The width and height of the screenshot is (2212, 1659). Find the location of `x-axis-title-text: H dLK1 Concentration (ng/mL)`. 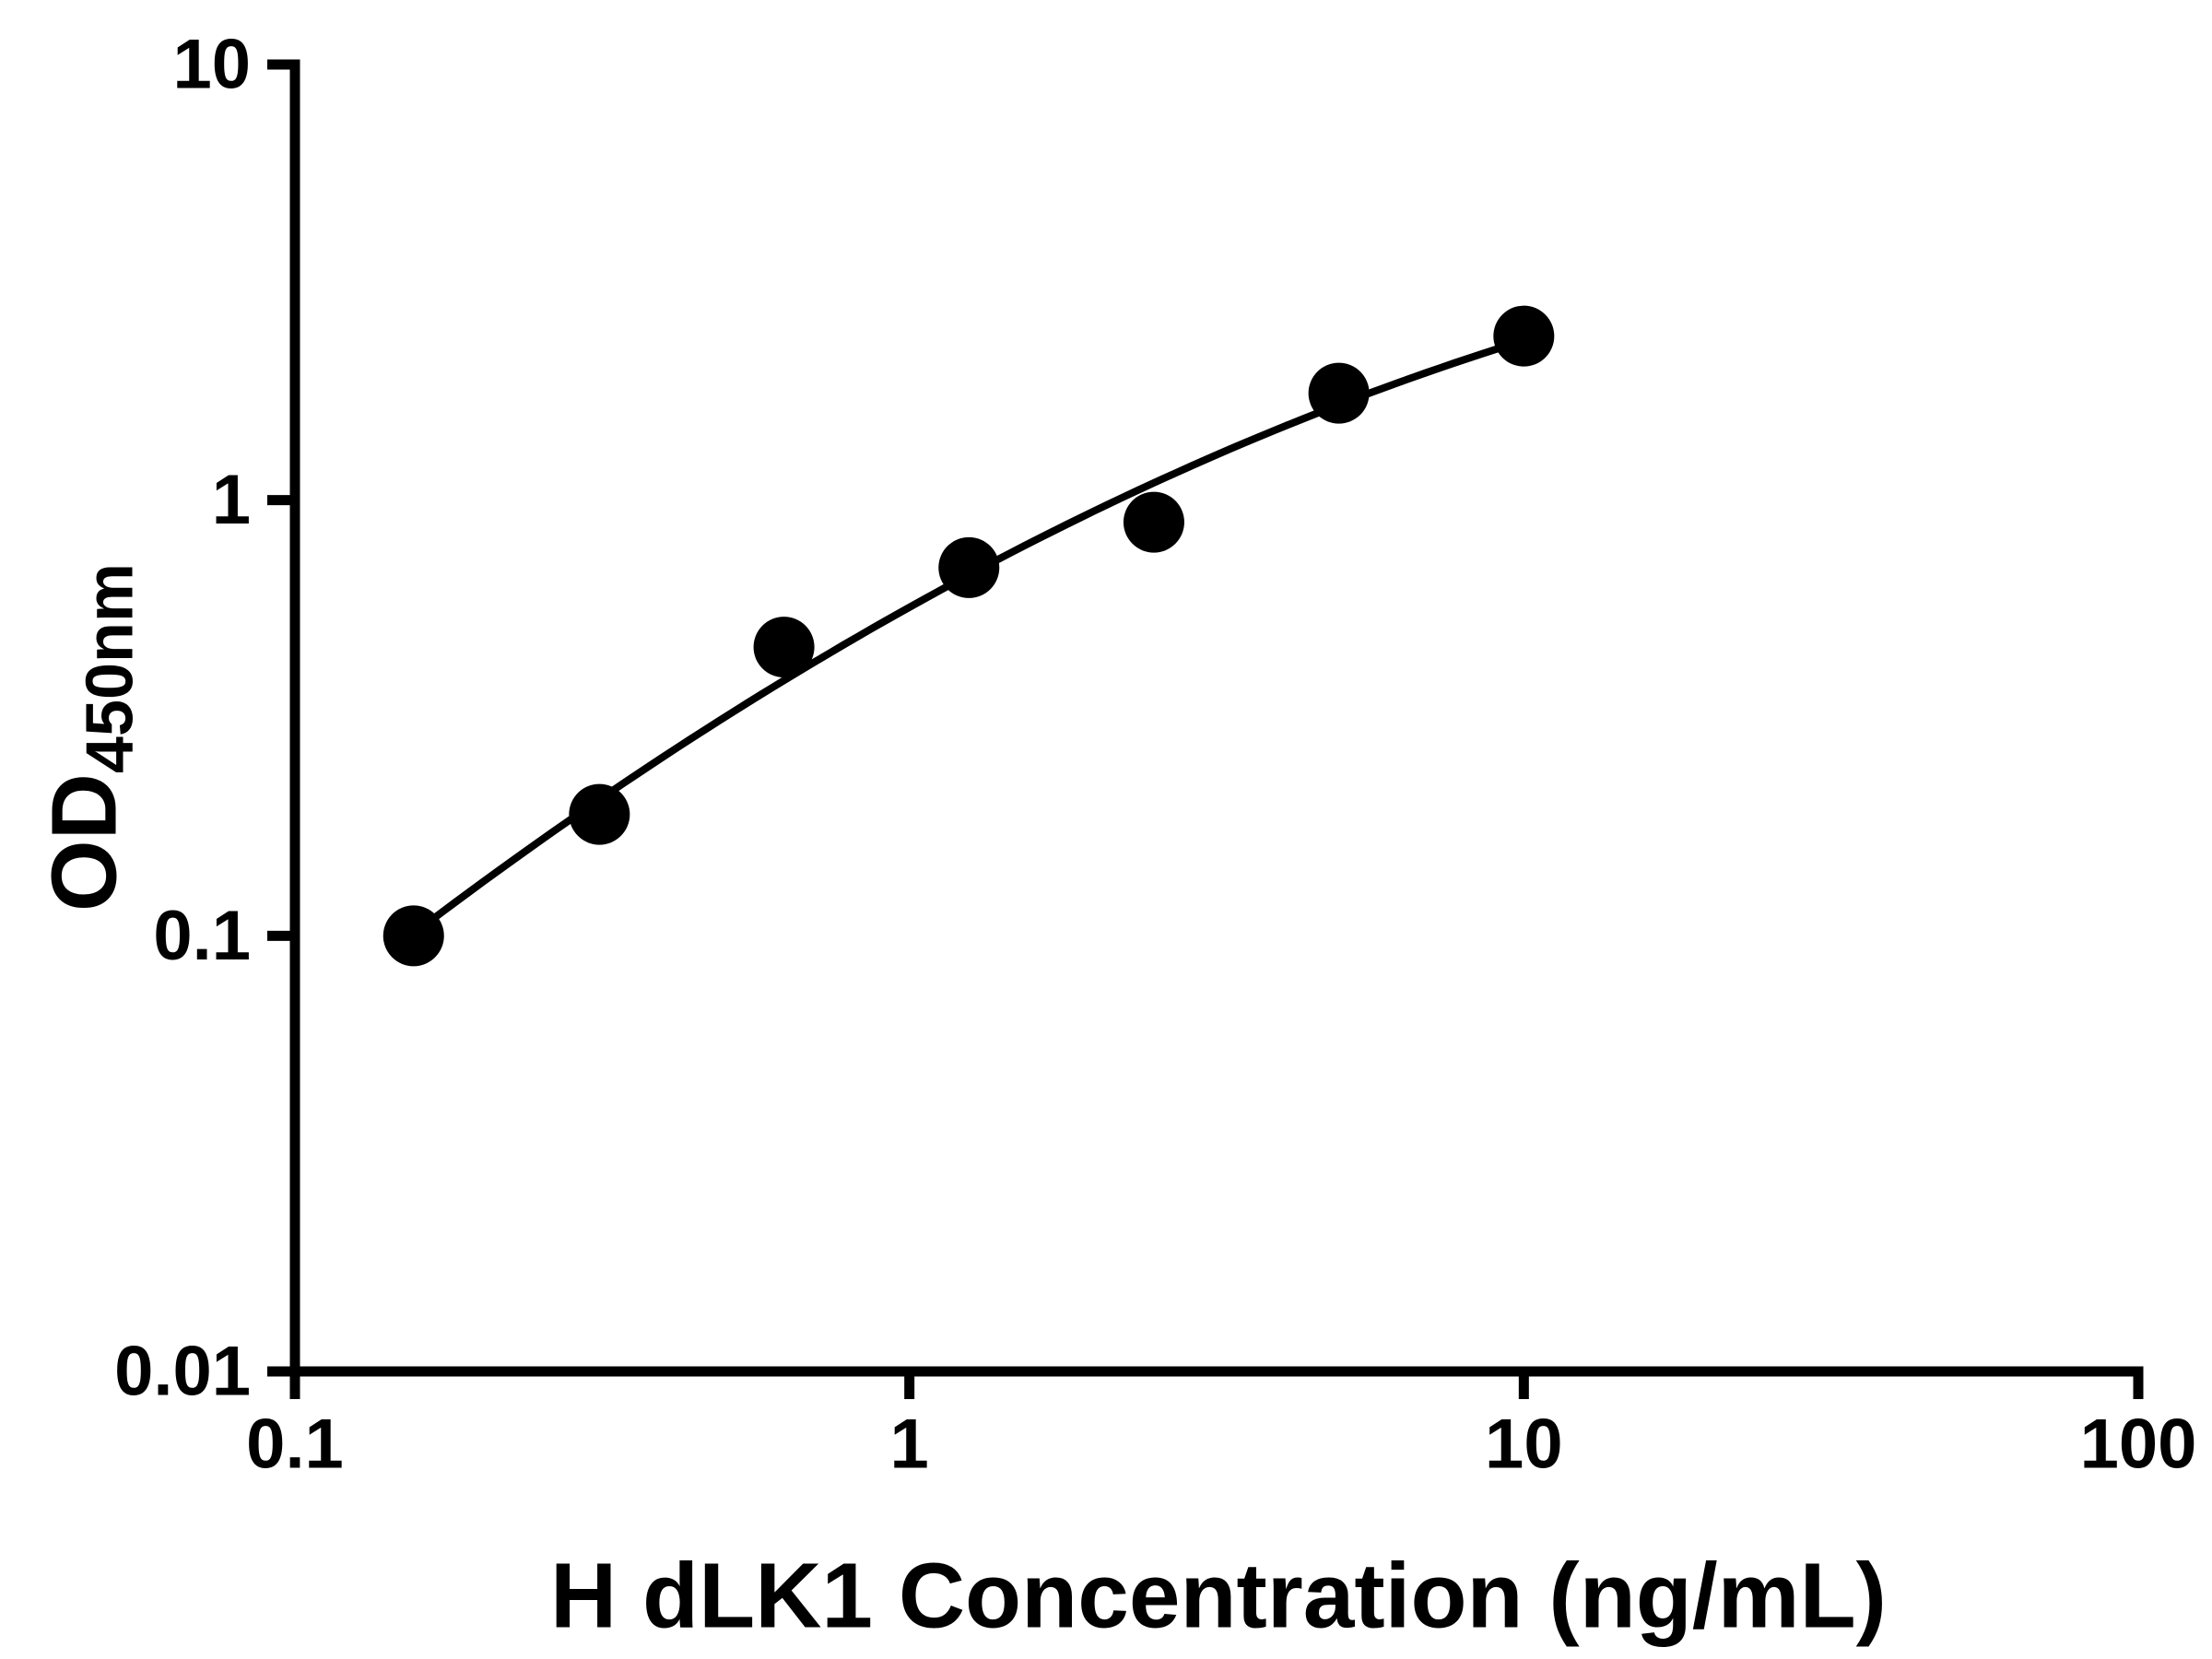

x-axis-title-text: H dLK1 Concentration (ng/mL) is located at coordinates (1218, 1596).